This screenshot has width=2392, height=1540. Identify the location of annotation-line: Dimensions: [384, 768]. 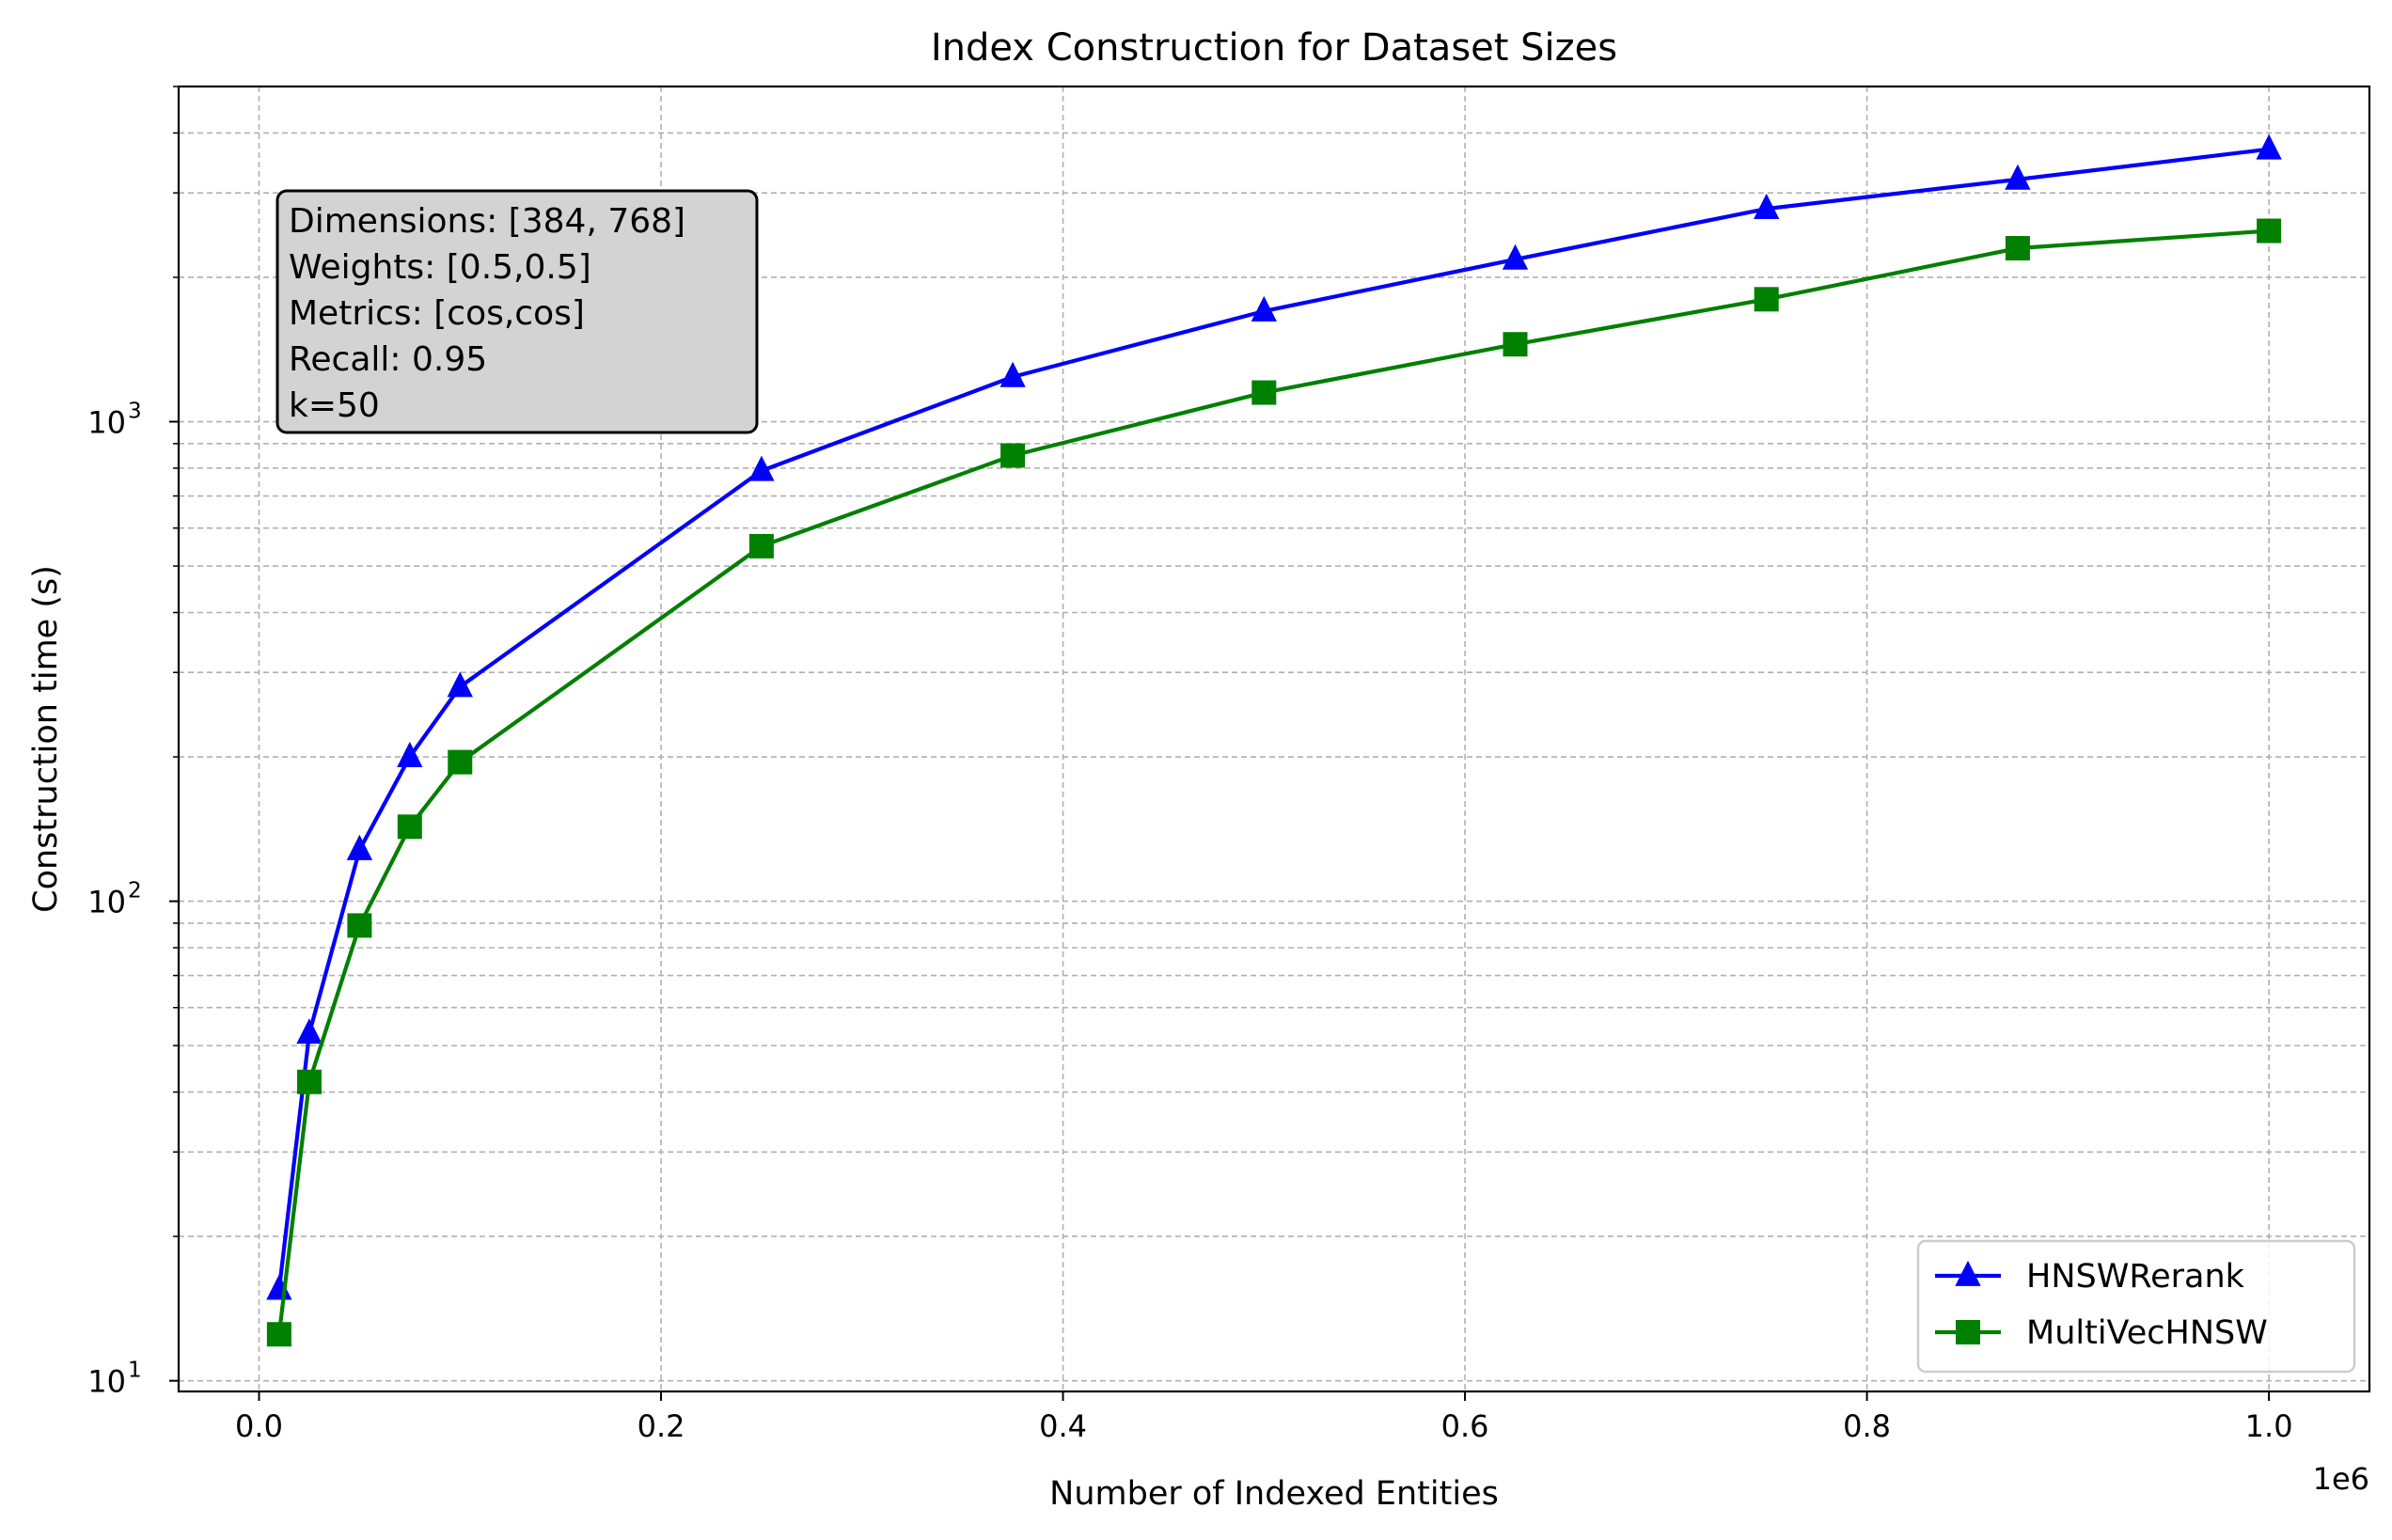
(487, 222).